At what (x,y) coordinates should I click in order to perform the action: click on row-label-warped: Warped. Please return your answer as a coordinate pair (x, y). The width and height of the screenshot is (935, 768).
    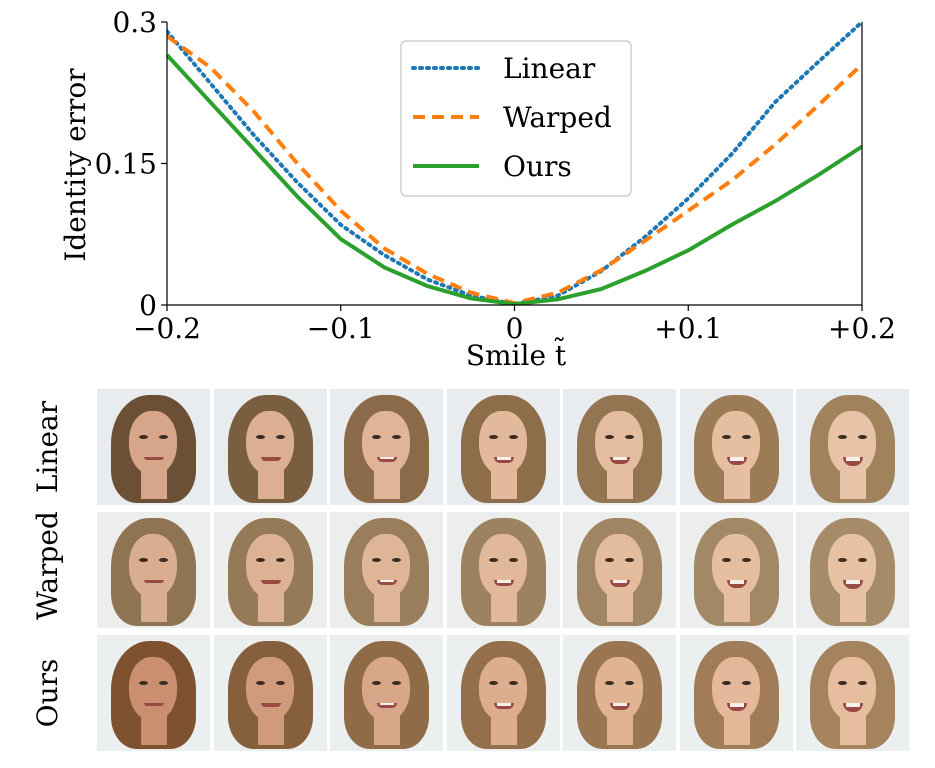
    Looking at the image, I should click on (47, 565).